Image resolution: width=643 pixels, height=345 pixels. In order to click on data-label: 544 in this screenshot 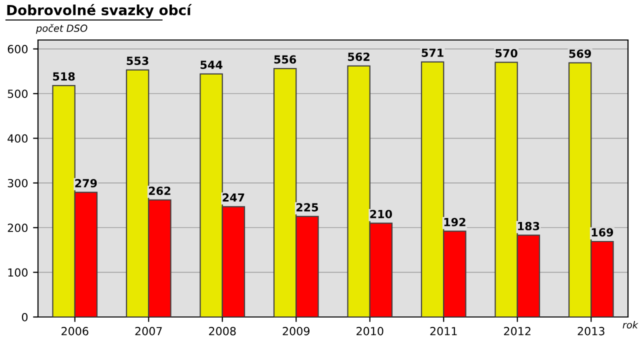, I will do `click(211, 65)`.